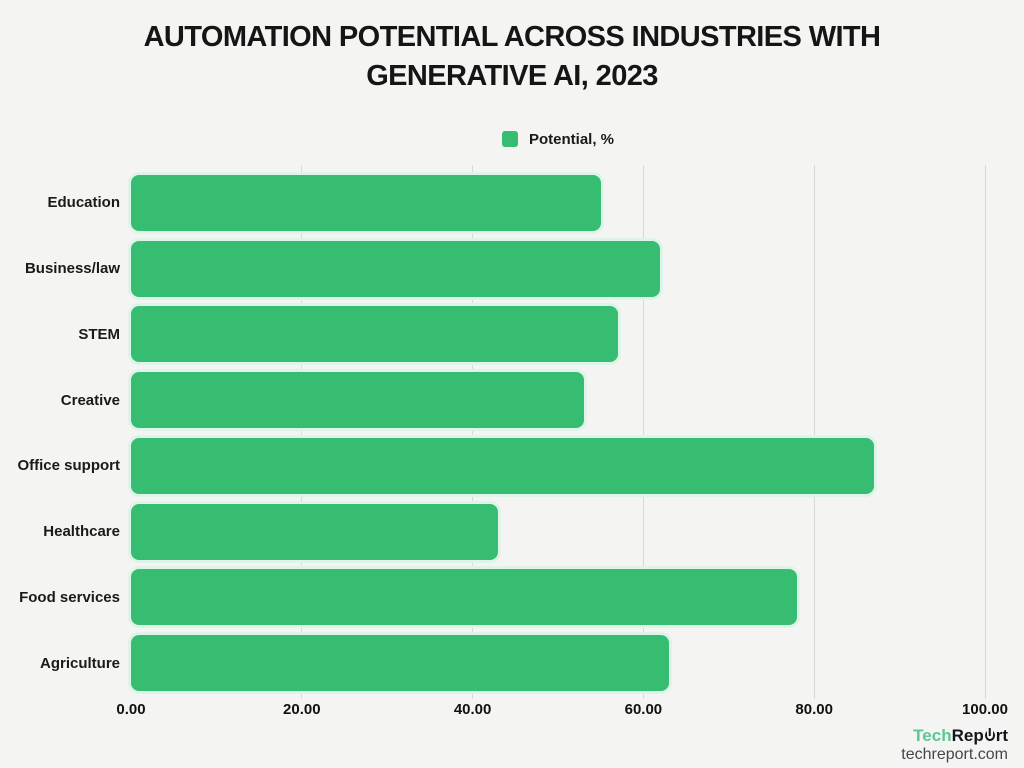 The width and height of the screenshot is (1024, 768). Describe the element at coordinates (83, 203) in the screenshot. I see `category-label-education: Education` at that location.